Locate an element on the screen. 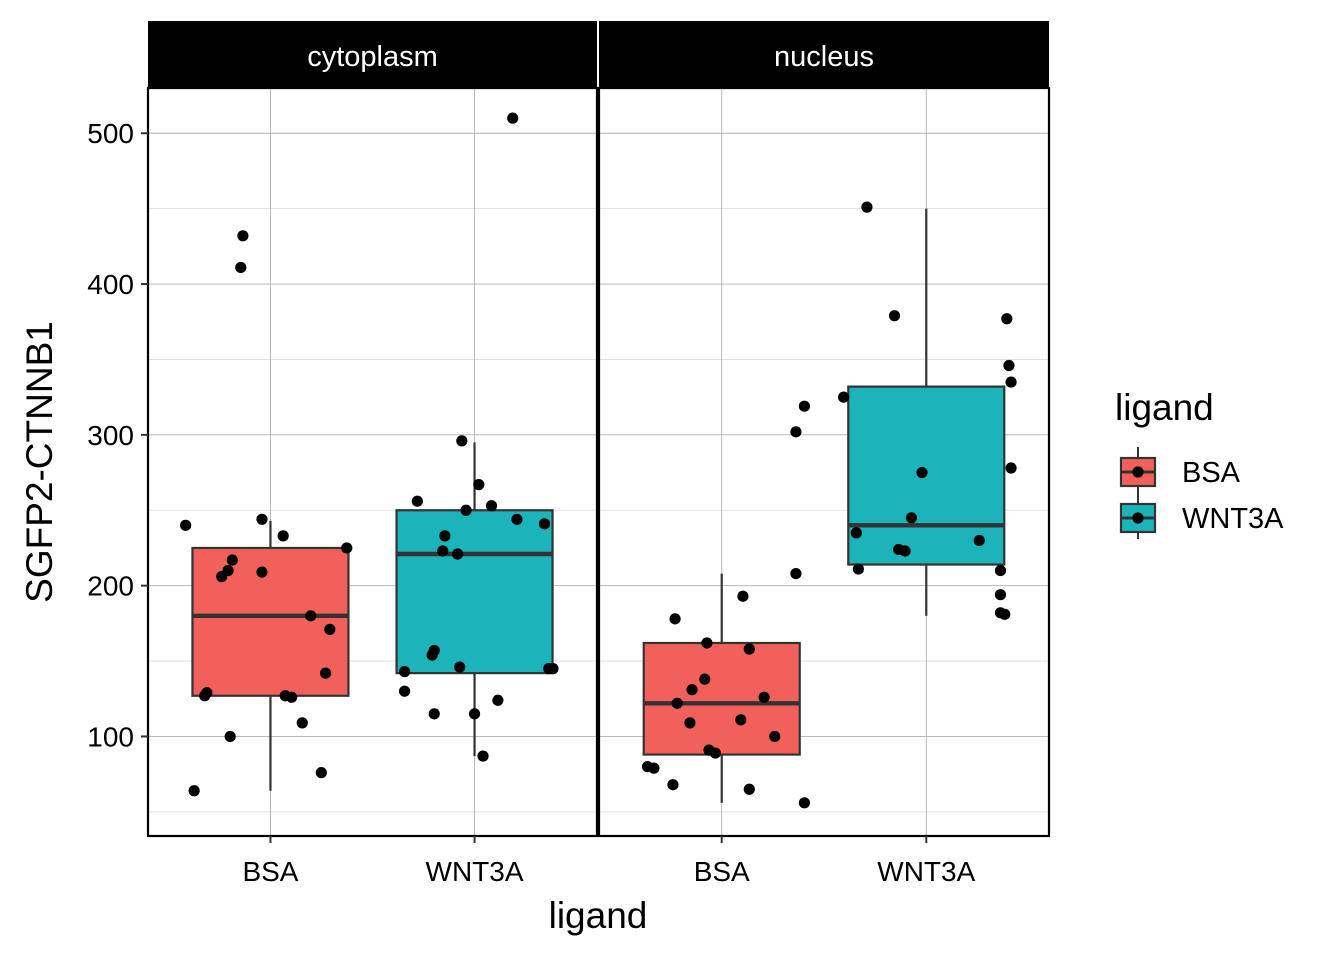  y-tick-label: 200 is located at coordinates (110, 586).